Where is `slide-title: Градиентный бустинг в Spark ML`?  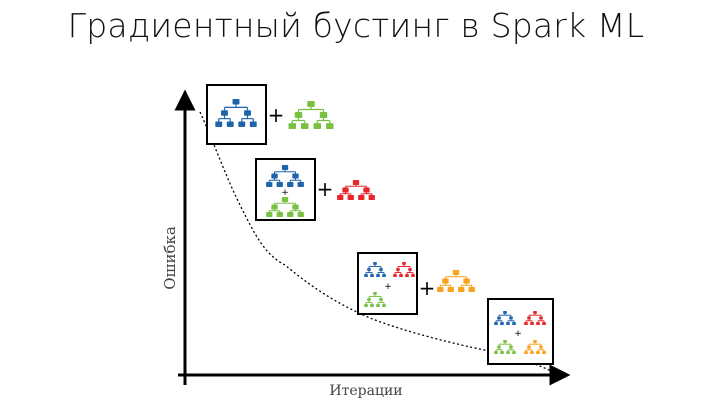
slide-title: Градиентный бустинг в Spark ML is located at coordinates (356, 25).